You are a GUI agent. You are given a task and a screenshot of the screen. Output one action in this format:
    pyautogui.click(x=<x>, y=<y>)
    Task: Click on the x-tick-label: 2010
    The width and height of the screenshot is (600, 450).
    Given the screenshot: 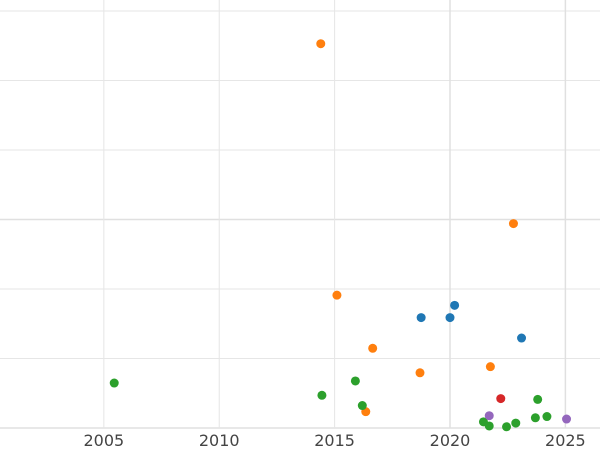 What is the action you would take?
    pyautogui.click(x=219, y=440)
    